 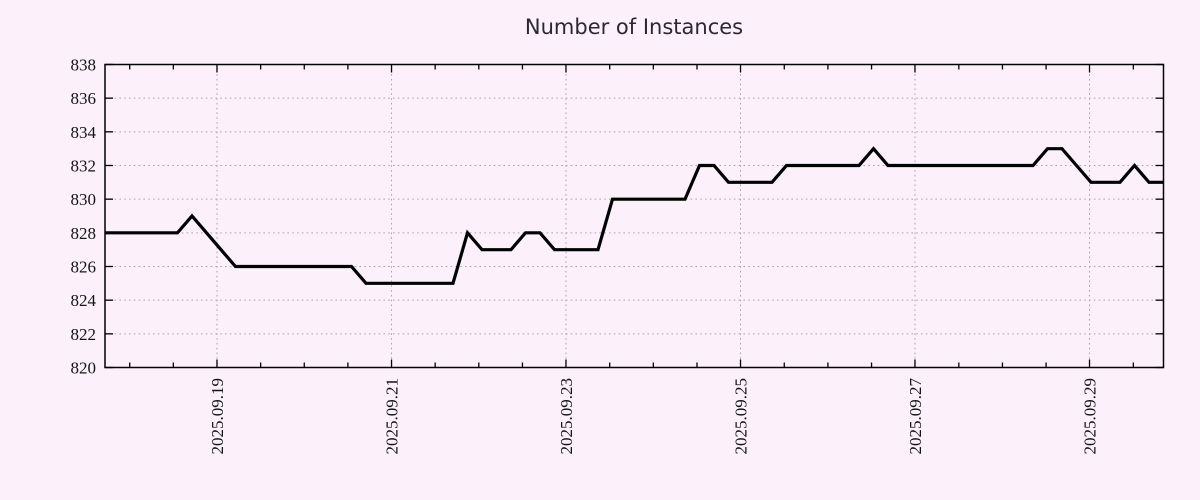 What do you see at coordinates (915, 416) in the screenshot?
I see `x-axis-label: 2025.09.27` at bounding box center [915, 416].